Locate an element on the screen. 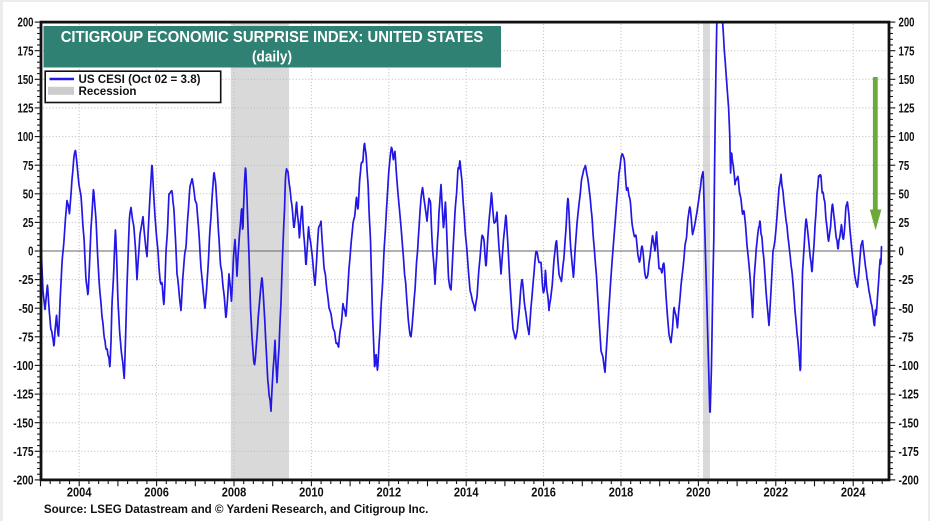 The image size is (930, 521). svg-text: 2020 is located at coordinates (698, 493).